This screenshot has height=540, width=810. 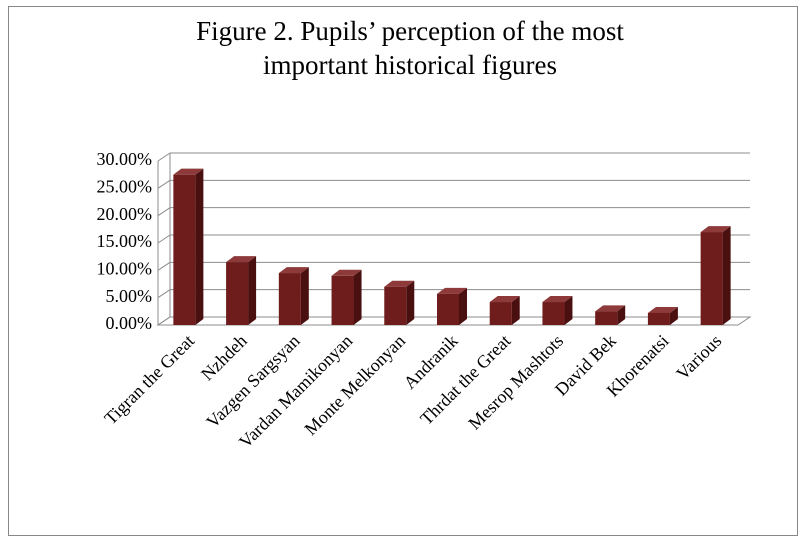 I want to click on x-tick-label: Vazgen Sargsyan, so click(x=252, y=381).